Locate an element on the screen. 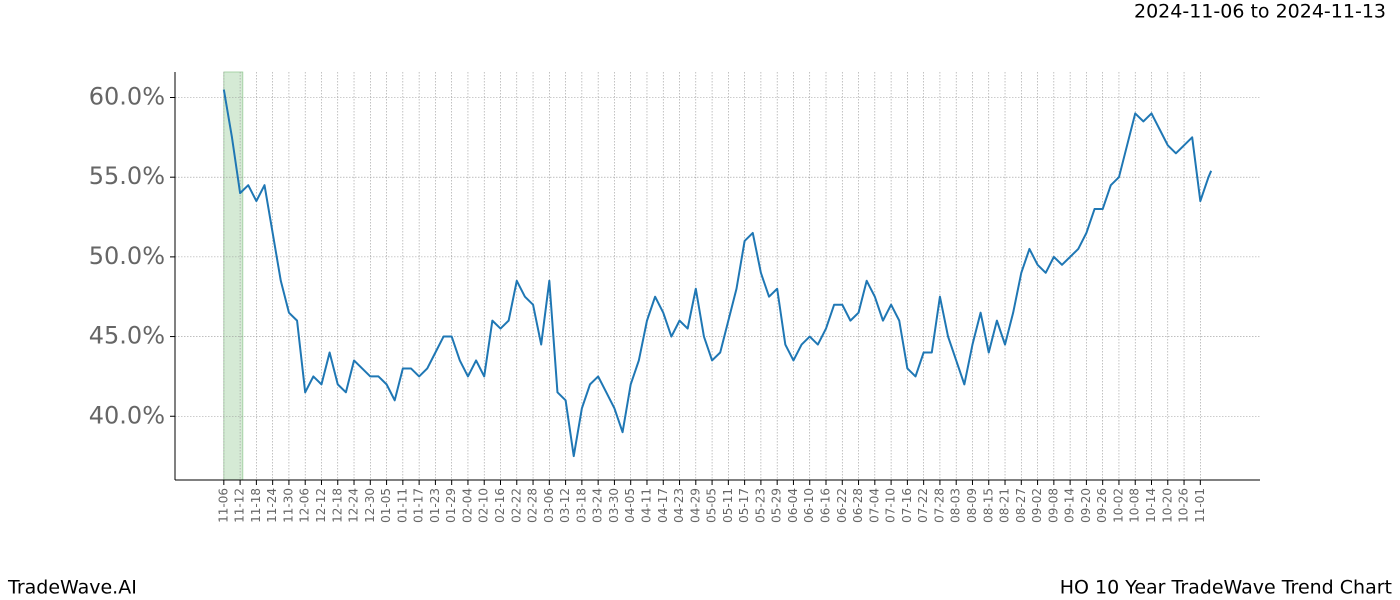 This screenshot has width=1400, height=600. x-tick-label: 12-06 is located at coordinates (305, 505).